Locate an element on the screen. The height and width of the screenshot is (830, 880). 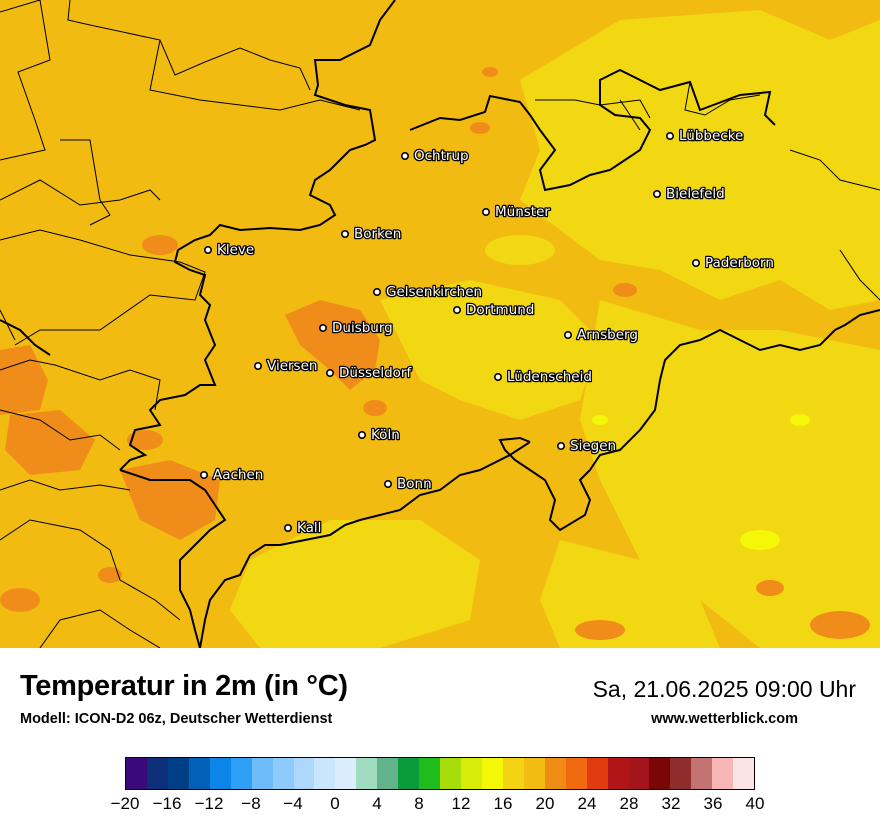
field-warm-zone-west is located at coordinates (24, 380).